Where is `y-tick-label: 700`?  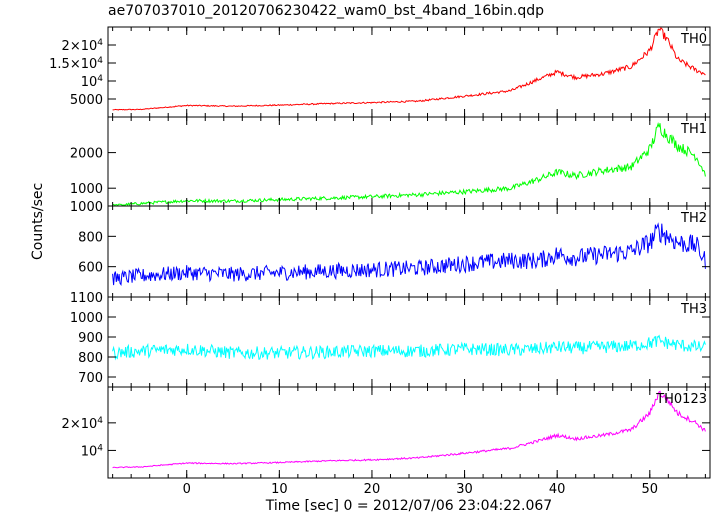
y-tick-label: 700 is located at coordinates (90, 378).